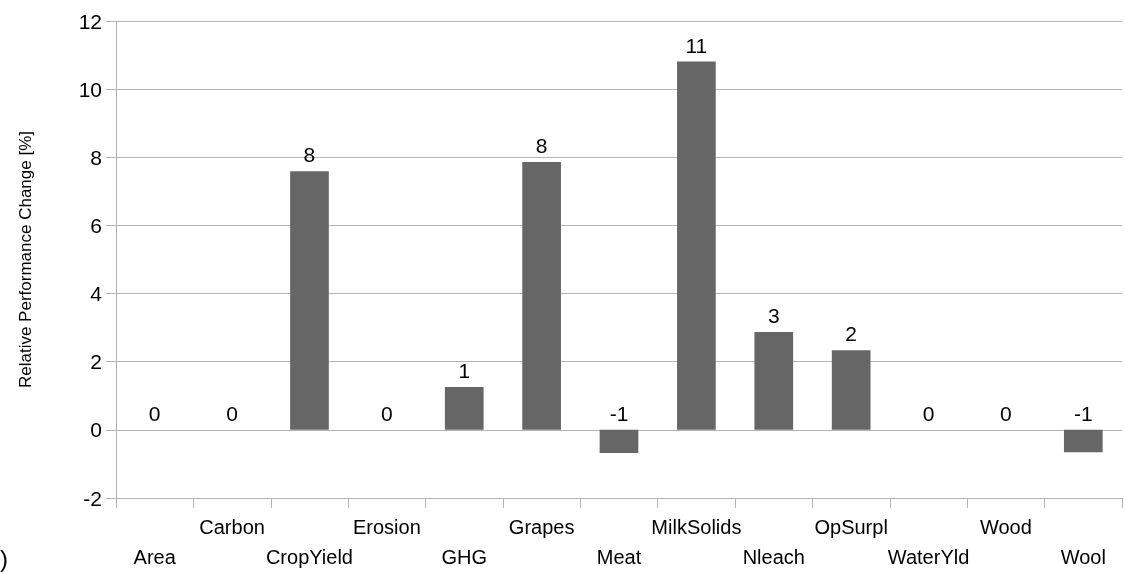 This screenshot has height=572, width=1125. Describe the element at coordinates (96, 362) in the screenshot. I see `y-tick-label: 2` at that location.